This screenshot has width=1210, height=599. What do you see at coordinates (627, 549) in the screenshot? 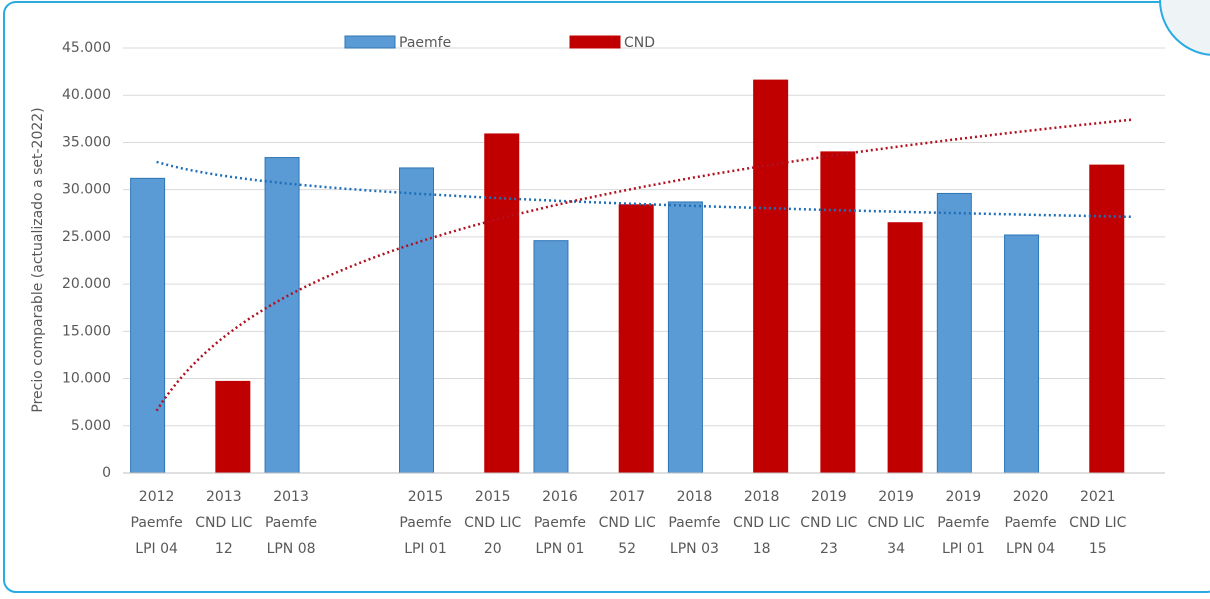
I see `x-tick-label: 52` at bounding box center [627, 549].